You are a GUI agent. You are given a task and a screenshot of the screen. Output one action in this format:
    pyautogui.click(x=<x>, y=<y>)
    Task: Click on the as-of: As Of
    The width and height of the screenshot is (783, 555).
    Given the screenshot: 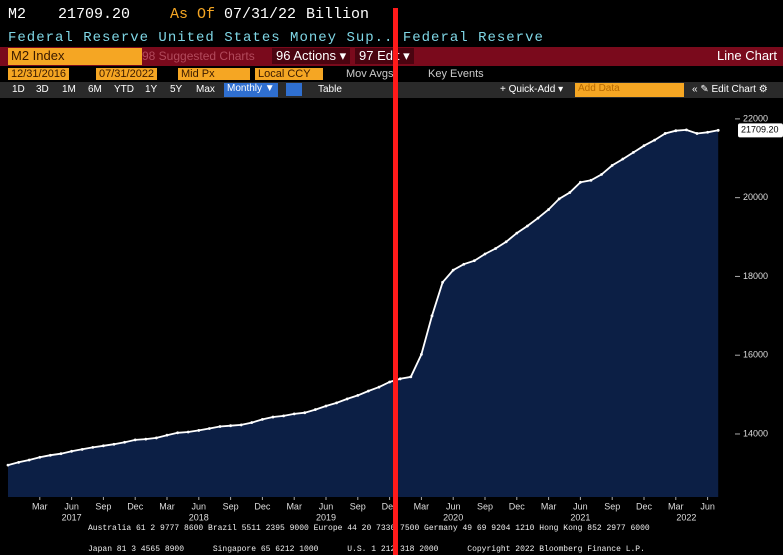 What is the action you would take?
    pyautogui.click(x=193, y=14)
    